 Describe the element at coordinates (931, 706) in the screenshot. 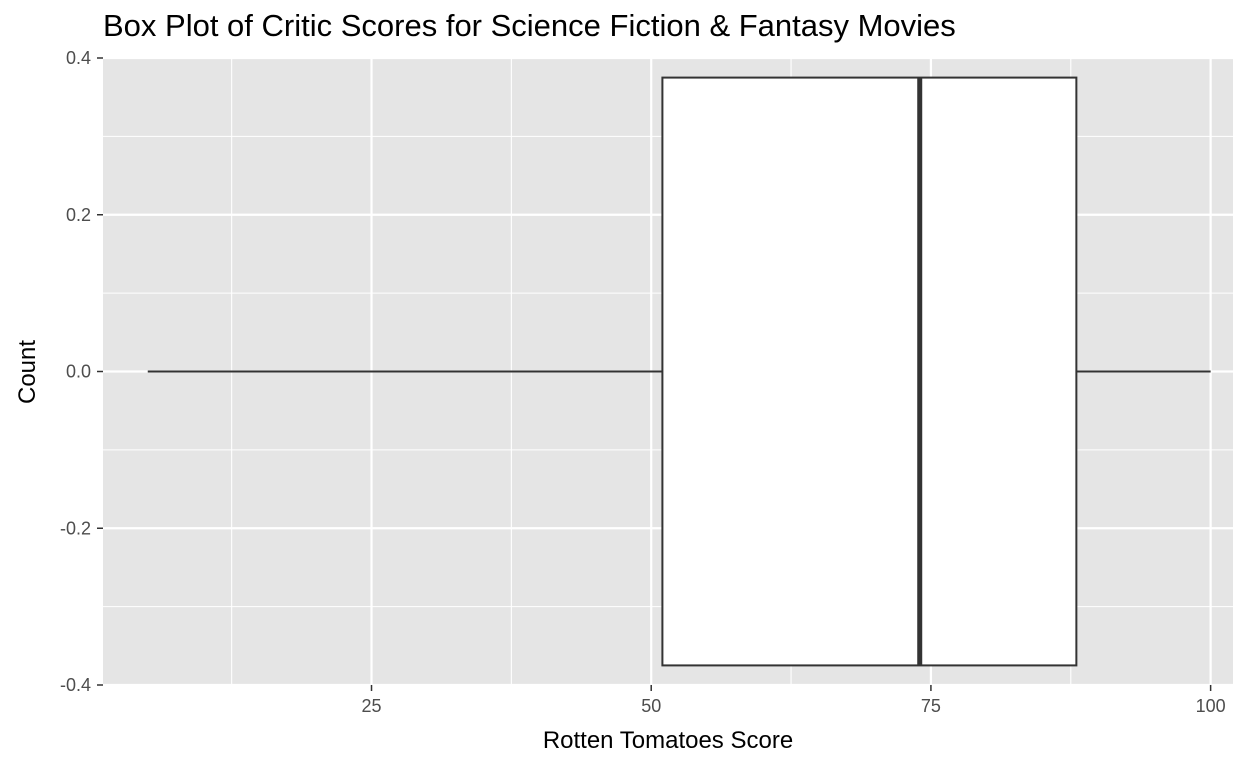

I see `x-tick-label: 75` at that location.